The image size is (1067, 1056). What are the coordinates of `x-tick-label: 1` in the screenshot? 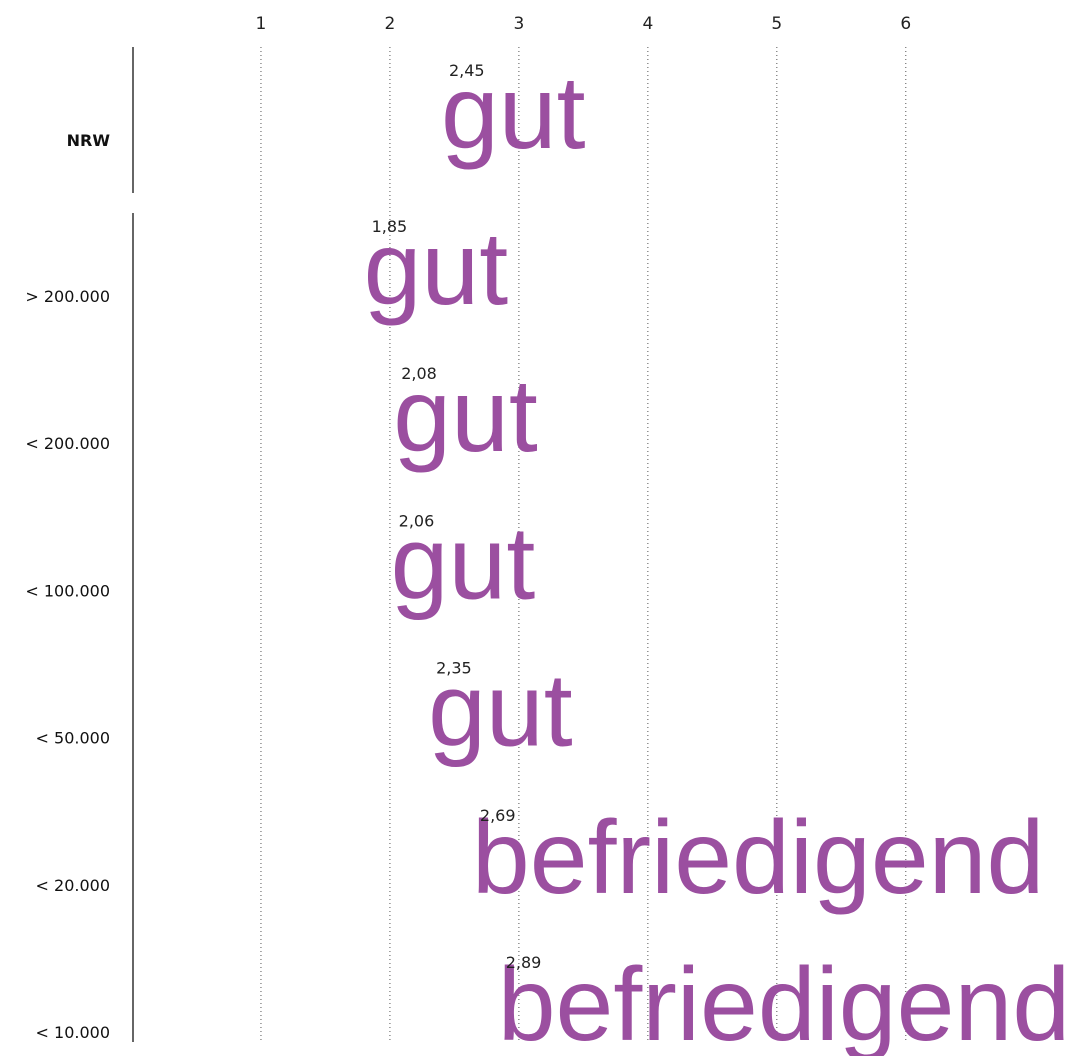 It's located at (261, 24).